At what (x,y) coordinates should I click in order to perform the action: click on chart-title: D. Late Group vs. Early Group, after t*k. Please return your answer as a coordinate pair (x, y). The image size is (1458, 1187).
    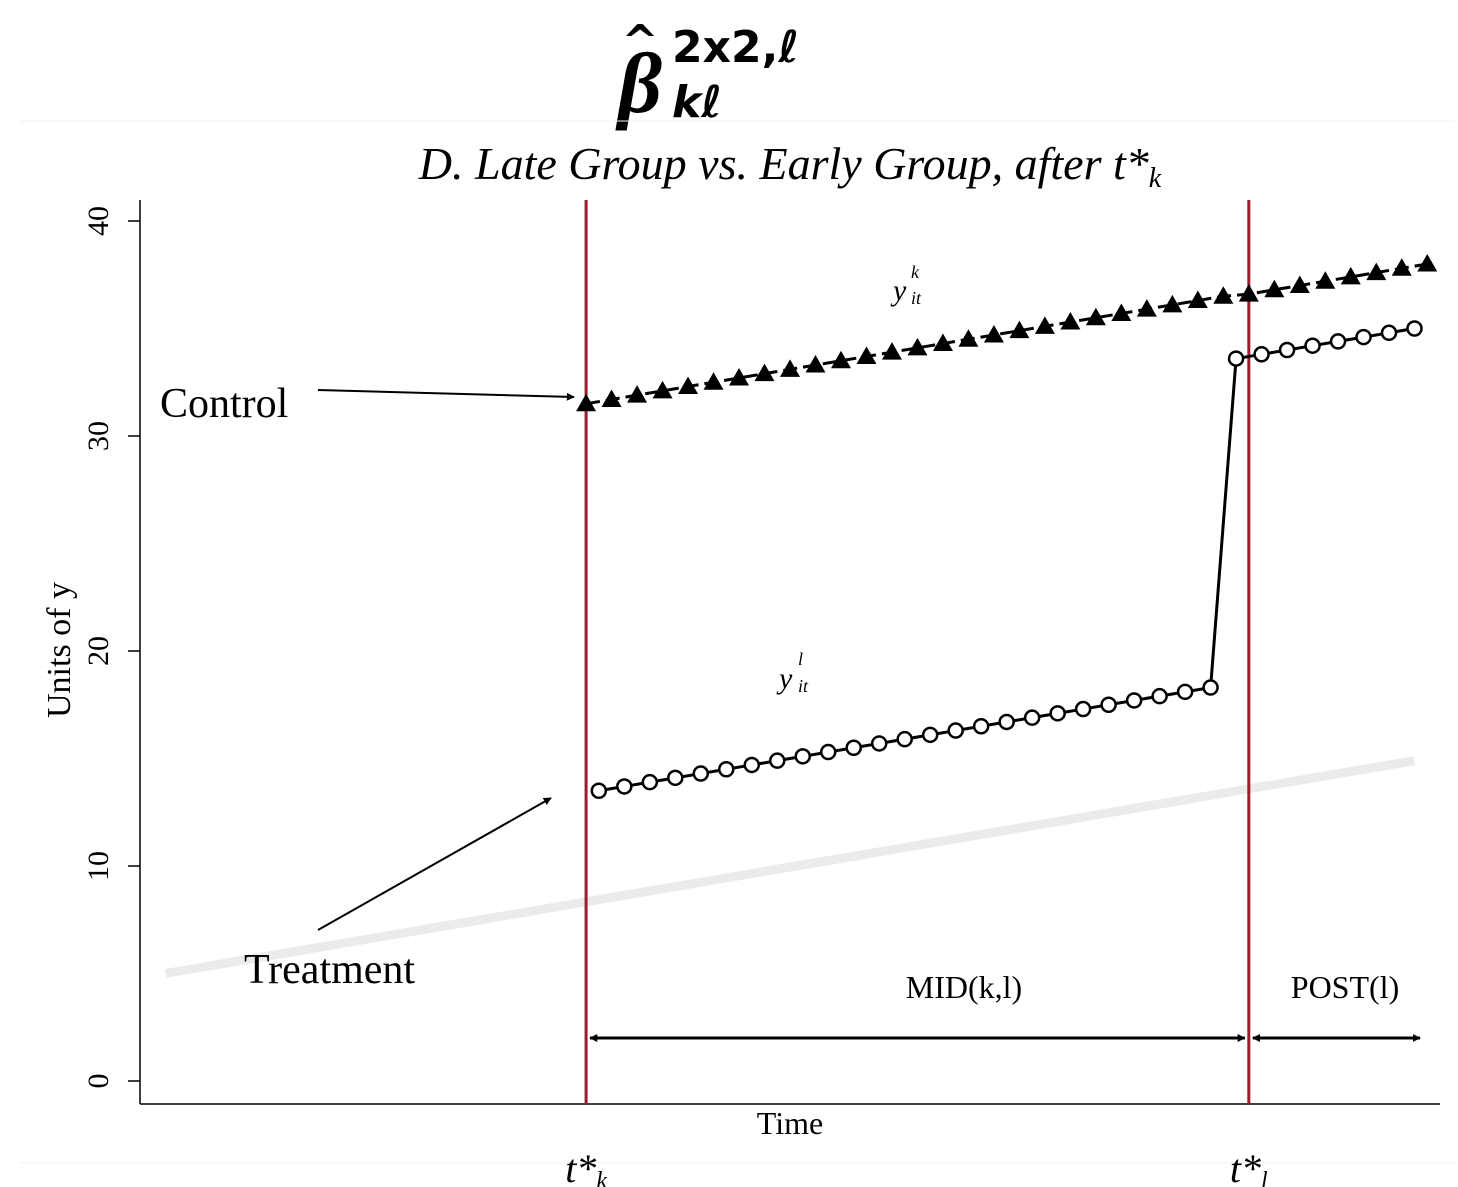
    Looking at the image, I should click on (790, 166).